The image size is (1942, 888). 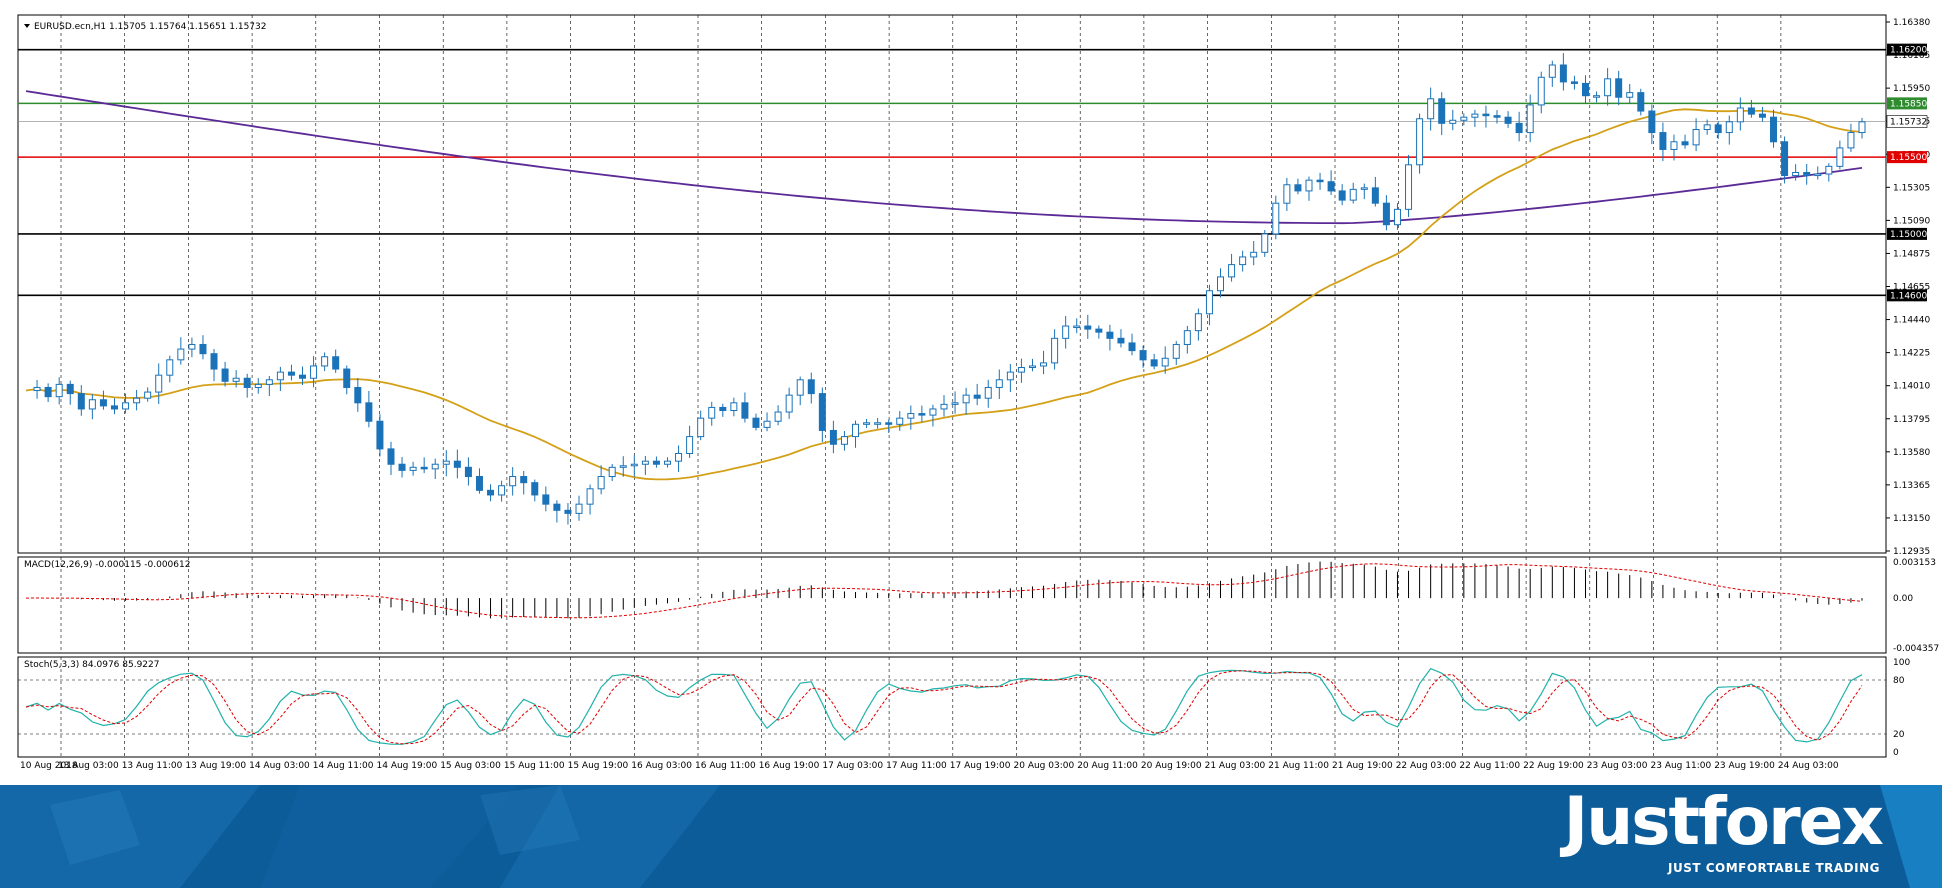 What do you see at coordinates (944, 157) in the screenshot?
I see `ma-slow-line` at bounding box center [944, 157].